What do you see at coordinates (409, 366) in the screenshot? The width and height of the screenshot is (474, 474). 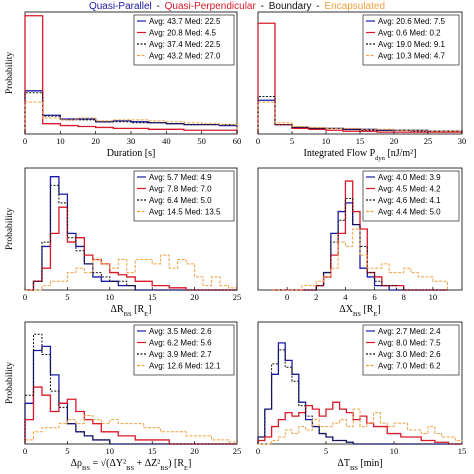 I see `stats-legend-entry: Avg: 7.0 Med: 6.2` at bounding box center [409, 366].